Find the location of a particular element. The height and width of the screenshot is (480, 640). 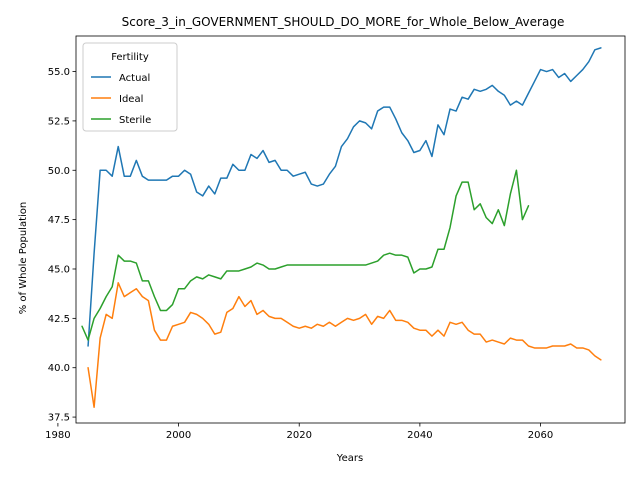

x-tick-label: 2060 is located at coordinates (540, 435).